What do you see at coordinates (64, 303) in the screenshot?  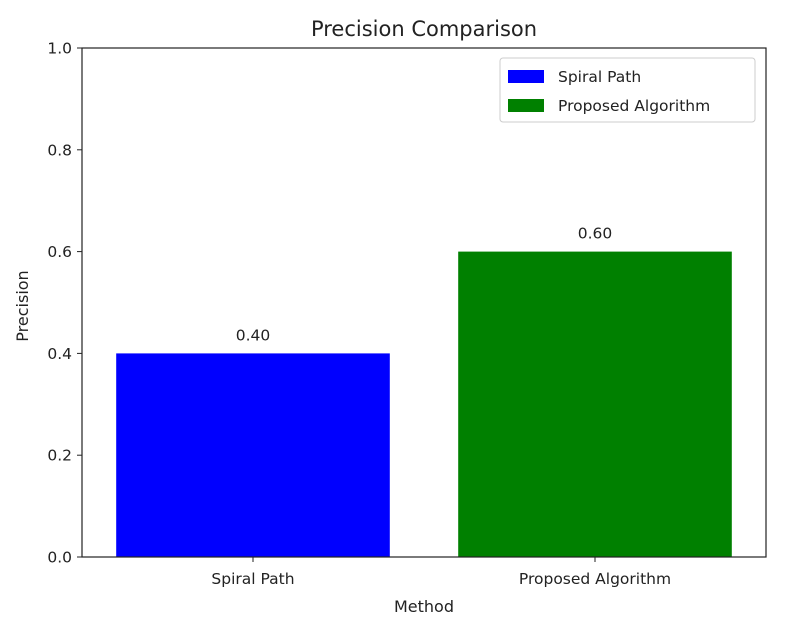 I see `y-axis: 0.0 0.2 0.4 0.6 0.8 1.0` at bounding box center [64, 303].